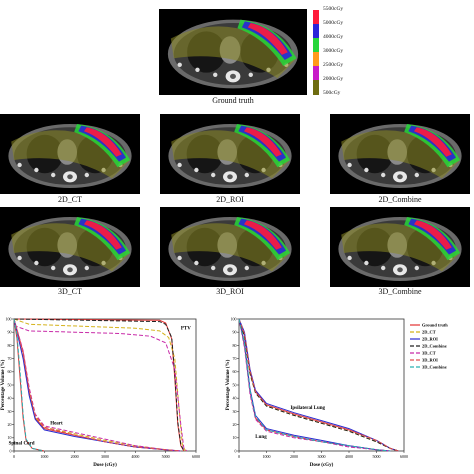  What do you see at coordinates (307, 408) in the screenshot?
I see `roi-annotation: Ipsilateral Lung` at bounding box center [307, 408].